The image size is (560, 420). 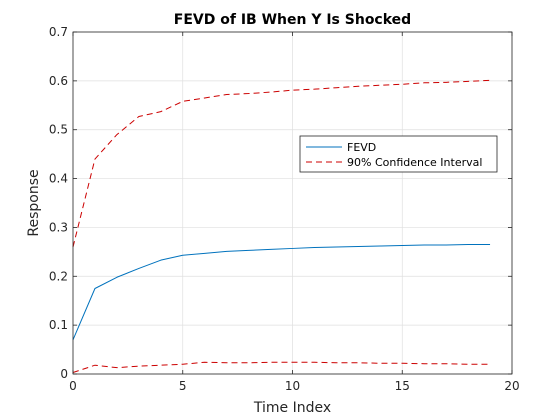 I want to click on y-tick-label: 0.6, so click(x=58, y=81).